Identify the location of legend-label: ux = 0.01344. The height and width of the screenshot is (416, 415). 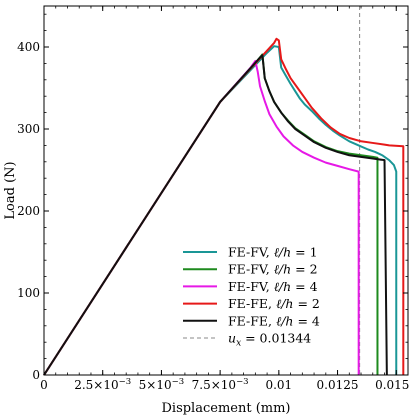
(269, 340).